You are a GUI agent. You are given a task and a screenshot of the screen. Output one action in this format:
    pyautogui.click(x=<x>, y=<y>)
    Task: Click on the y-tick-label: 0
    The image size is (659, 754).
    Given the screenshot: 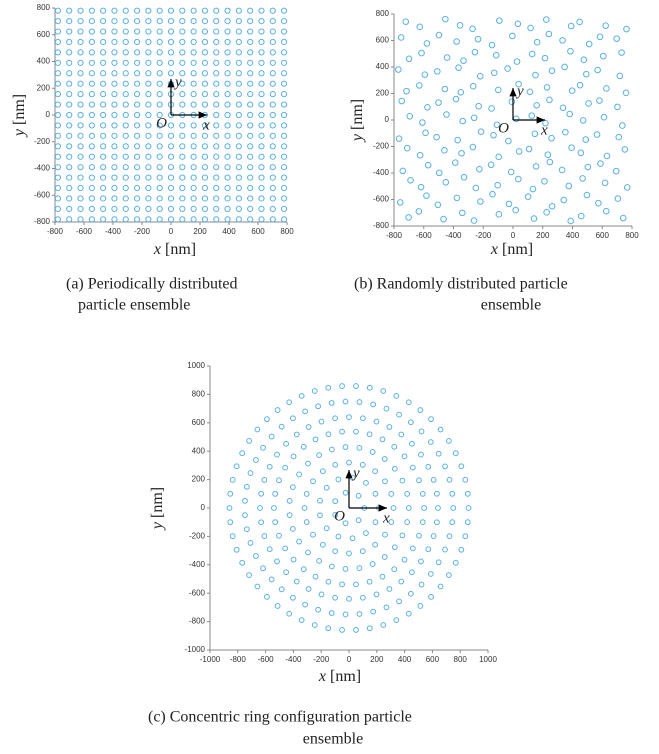 What is the action you would take?
    pyautogui.click(x=387, y=119)
    